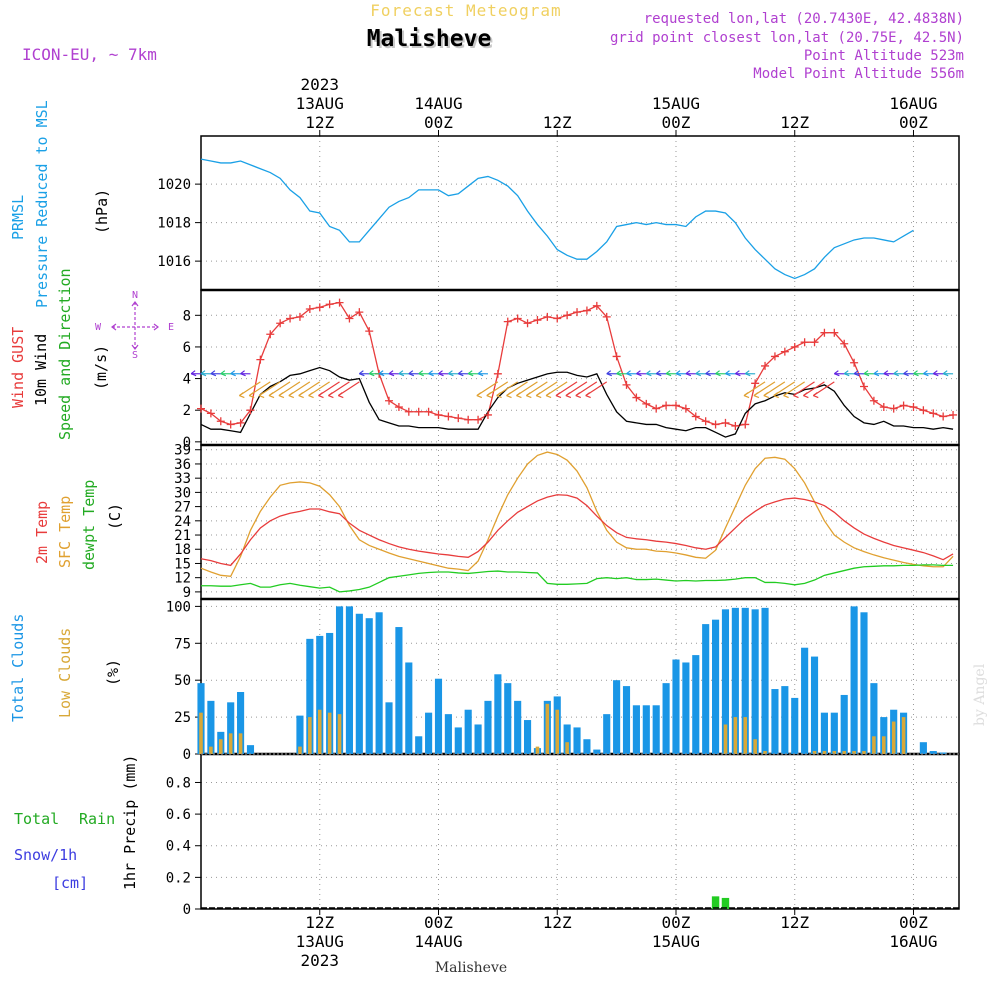  Describe the element at coordinates (465, 10) in the screenshot. I see `subtitle: Forecast Meteogram` at that location.